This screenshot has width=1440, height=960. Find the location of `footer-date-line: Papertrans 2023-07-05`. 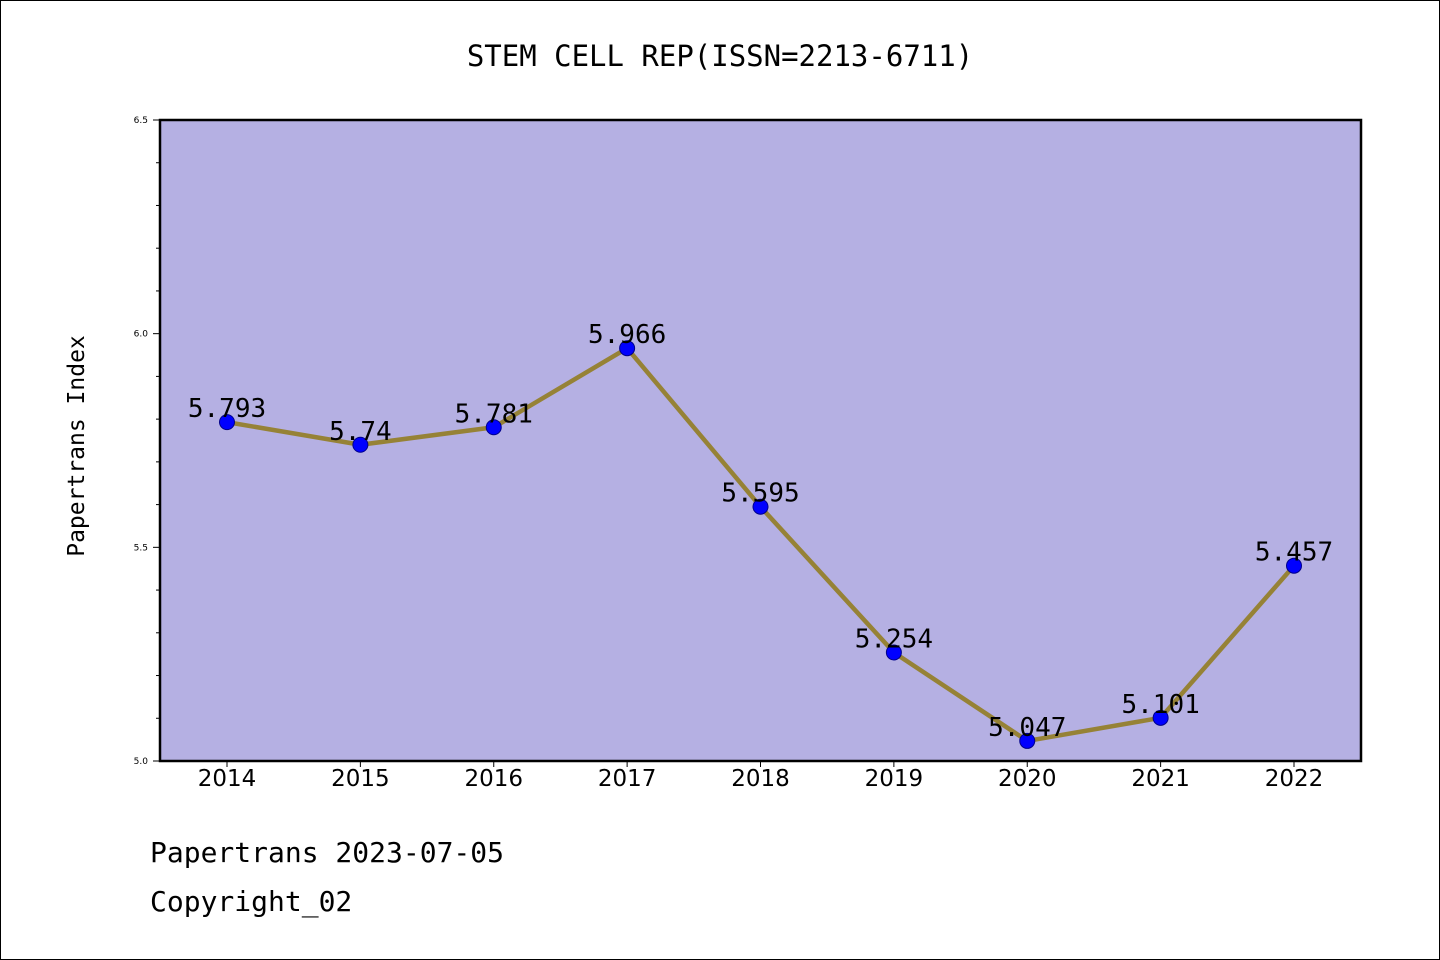

footer-date-line: Papertrans 2023-07-05 is located at coordinates (327, 852).